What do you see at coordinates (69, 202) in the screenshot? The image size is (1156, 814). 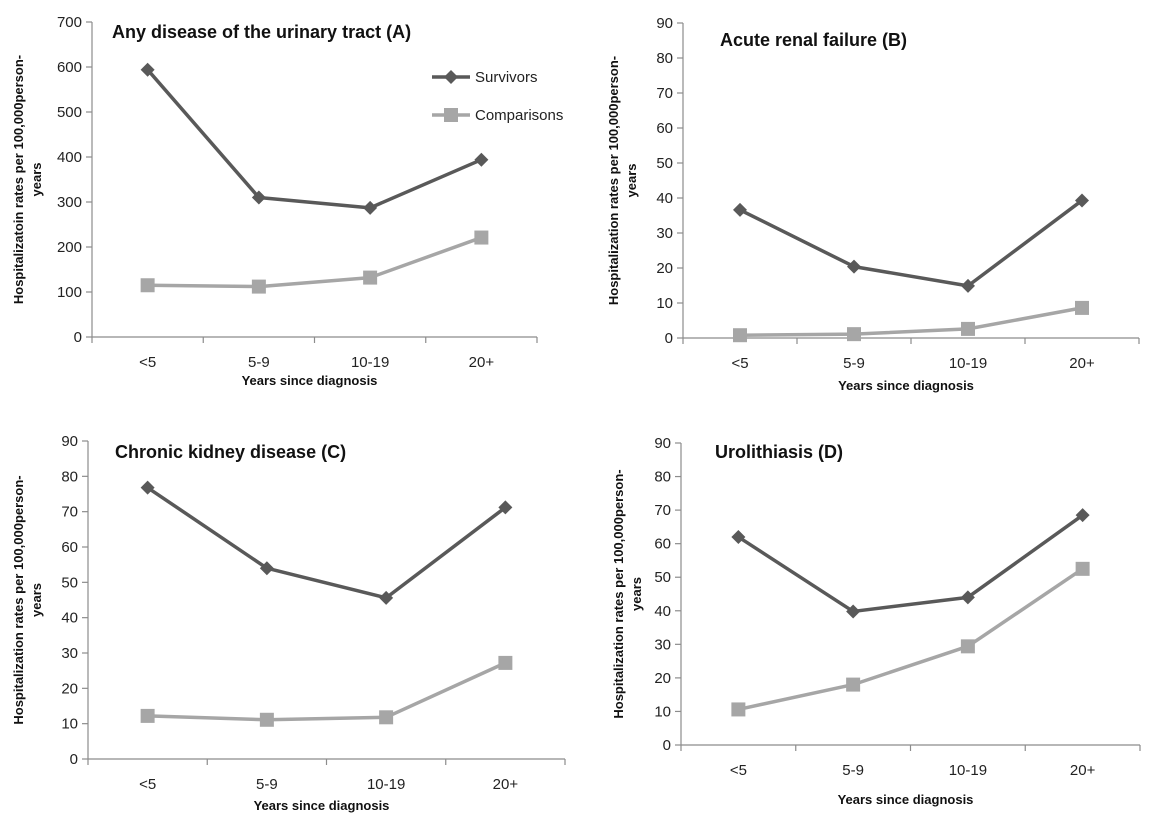 I see `y-tick-label: 300` at bounding box center [69, 202].